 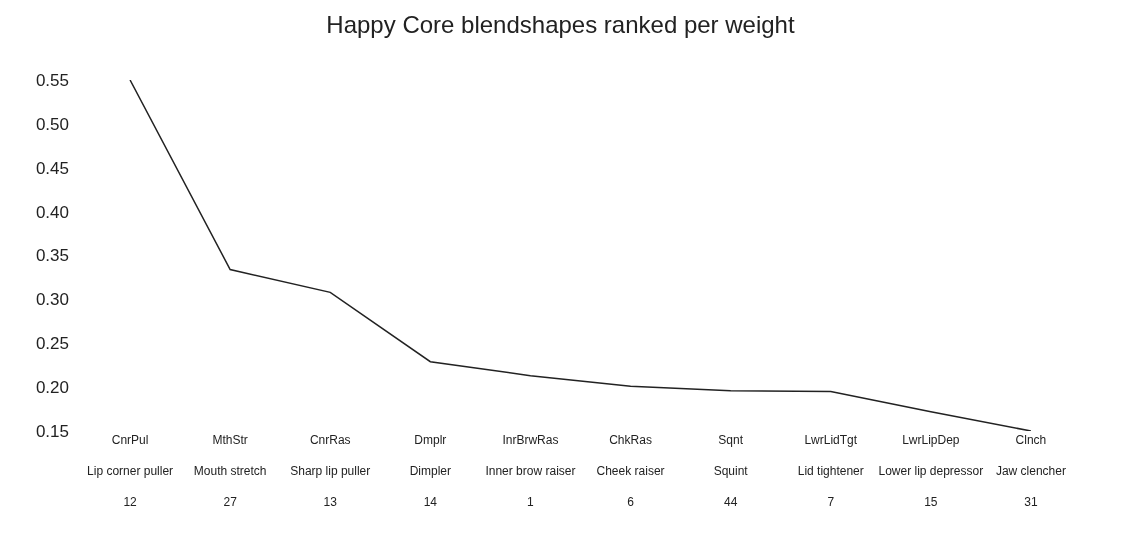 What do you see at coordinates (931, 471) in the screenshot?
I see `category-label: LwrLipDep Lower lip depressor 15` at bounding box center [931, 471].